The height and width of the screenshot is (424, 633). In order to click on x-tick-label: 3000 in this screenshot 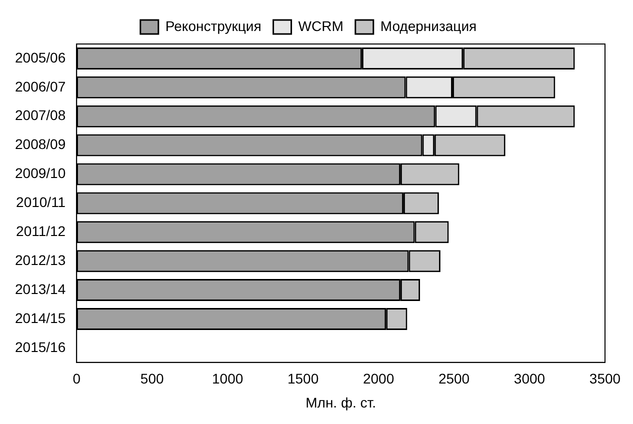, I will do `click(530, 378)`.